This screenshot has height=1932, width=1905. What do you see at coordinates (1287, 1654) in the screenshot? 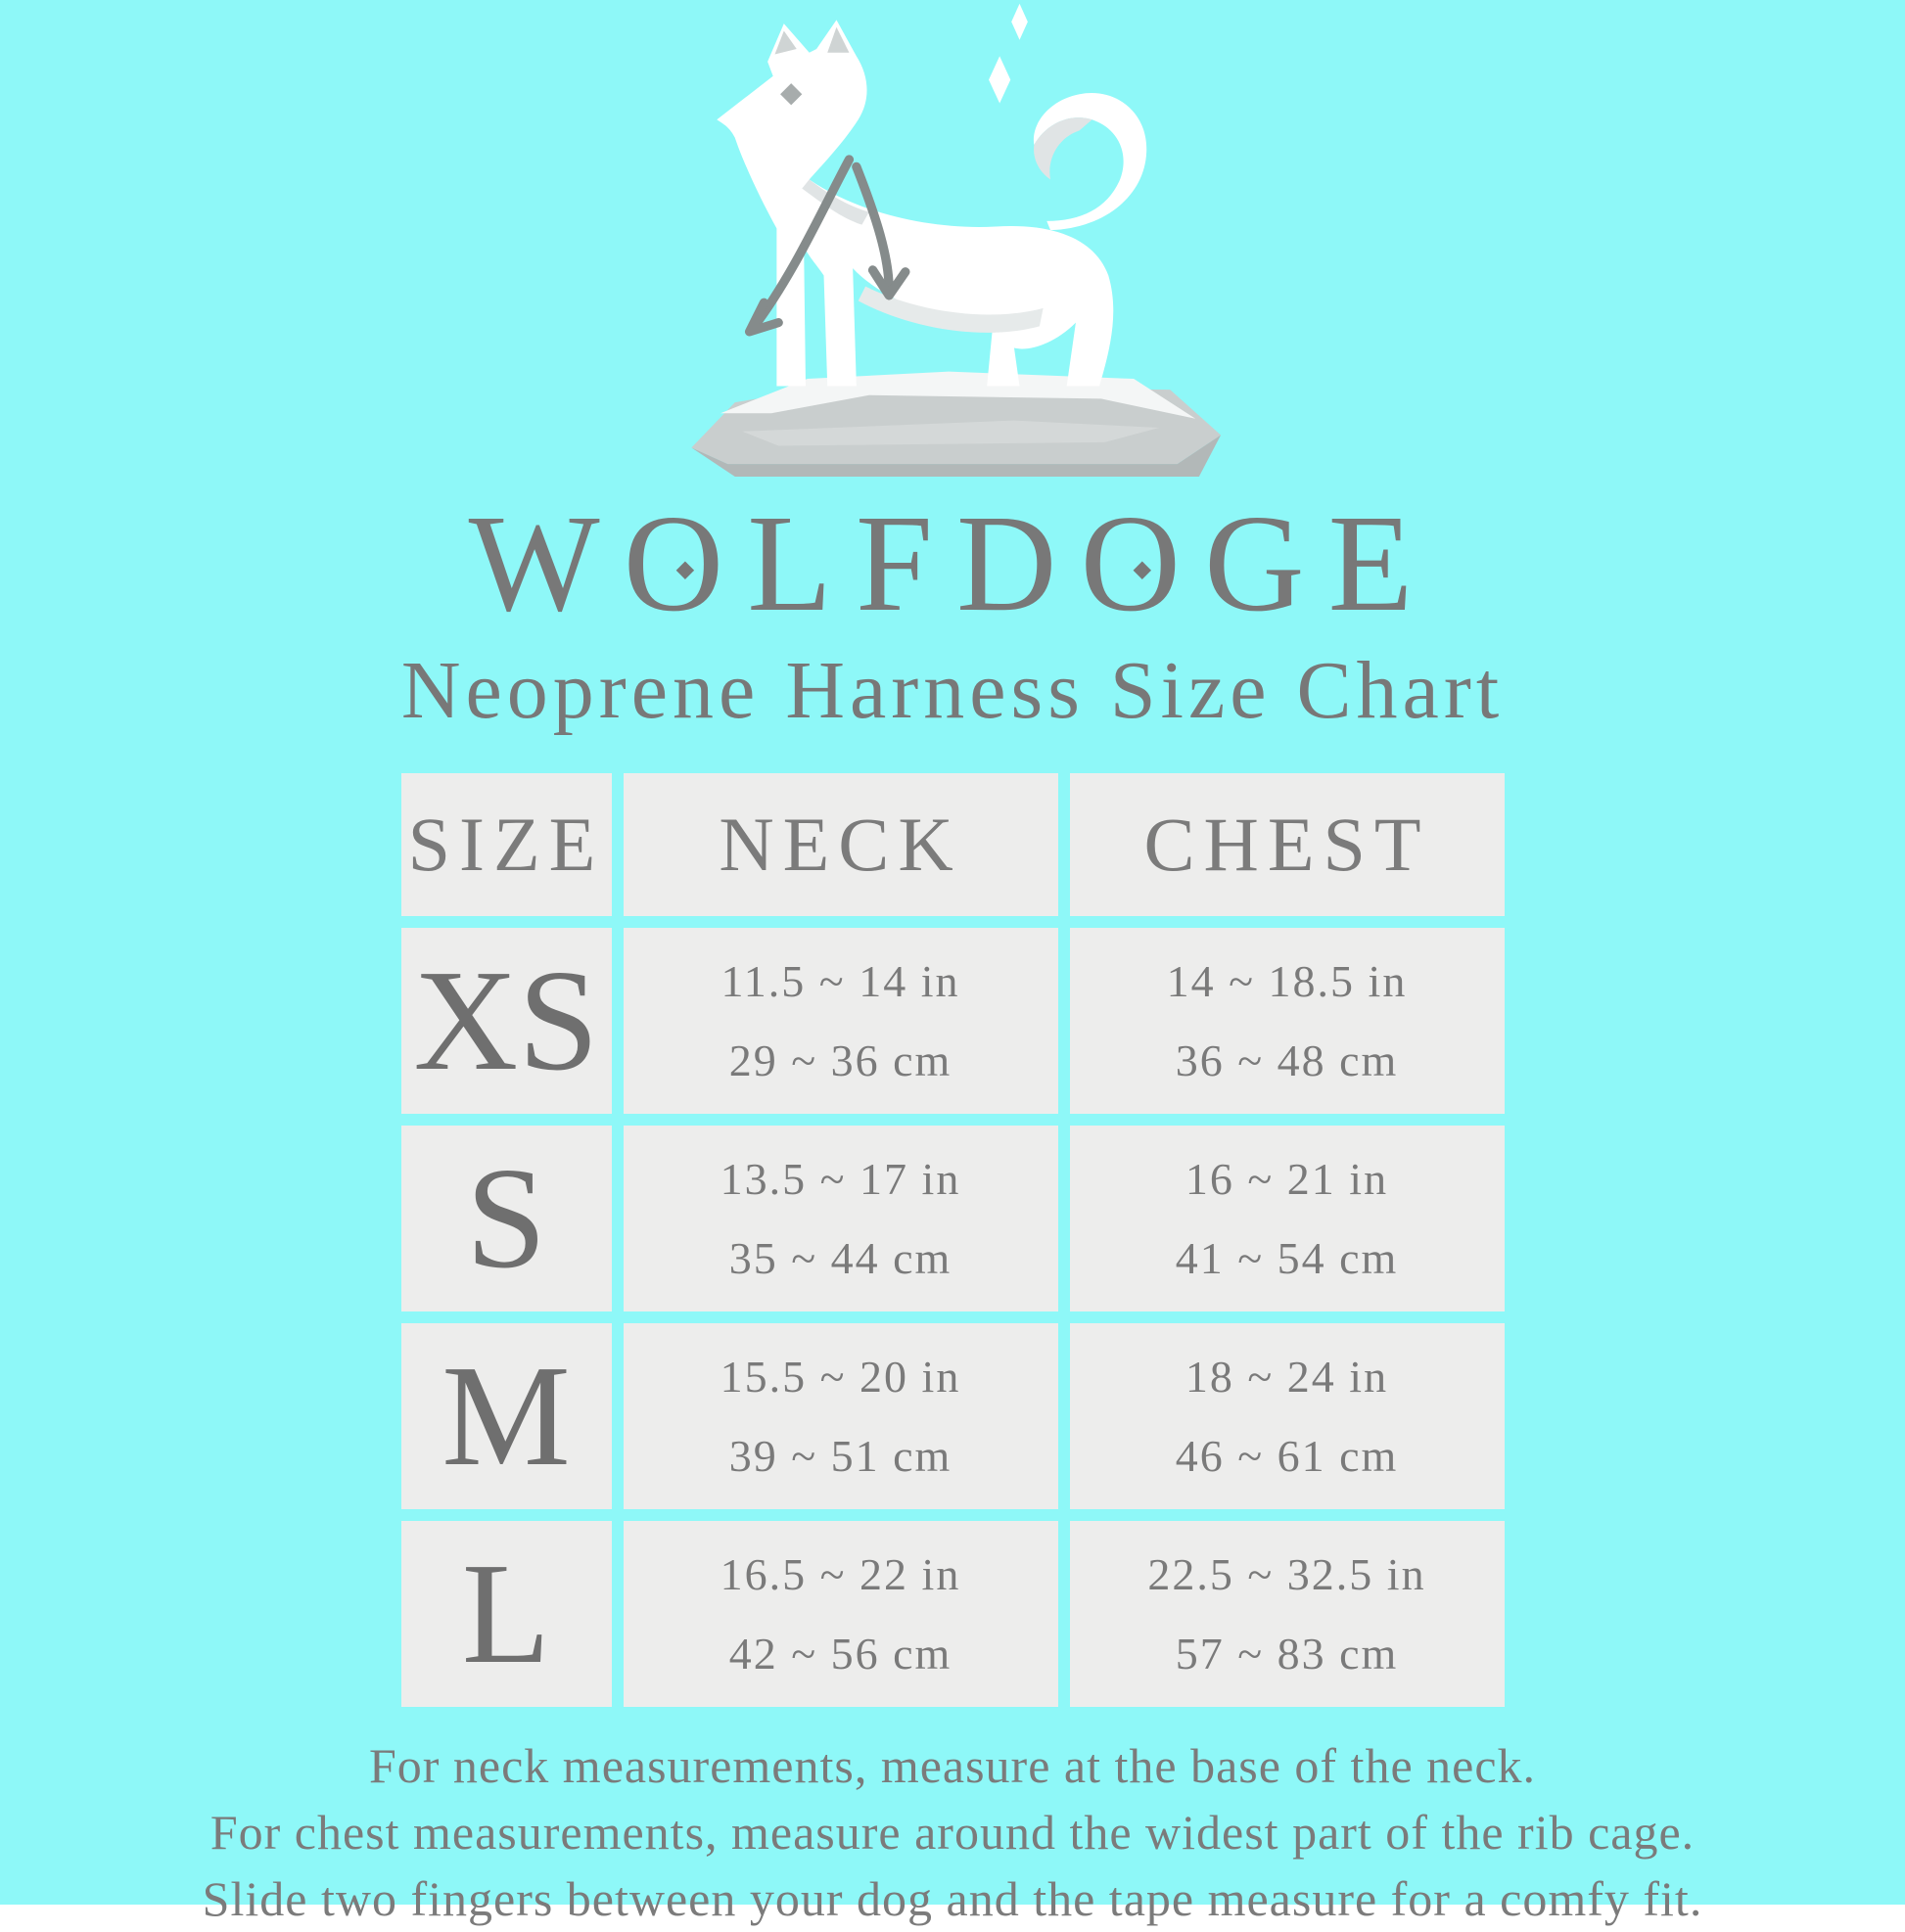
I see `chest-range-cm: 57 ~ 83 cm` at bounding box center [1287, 1654].